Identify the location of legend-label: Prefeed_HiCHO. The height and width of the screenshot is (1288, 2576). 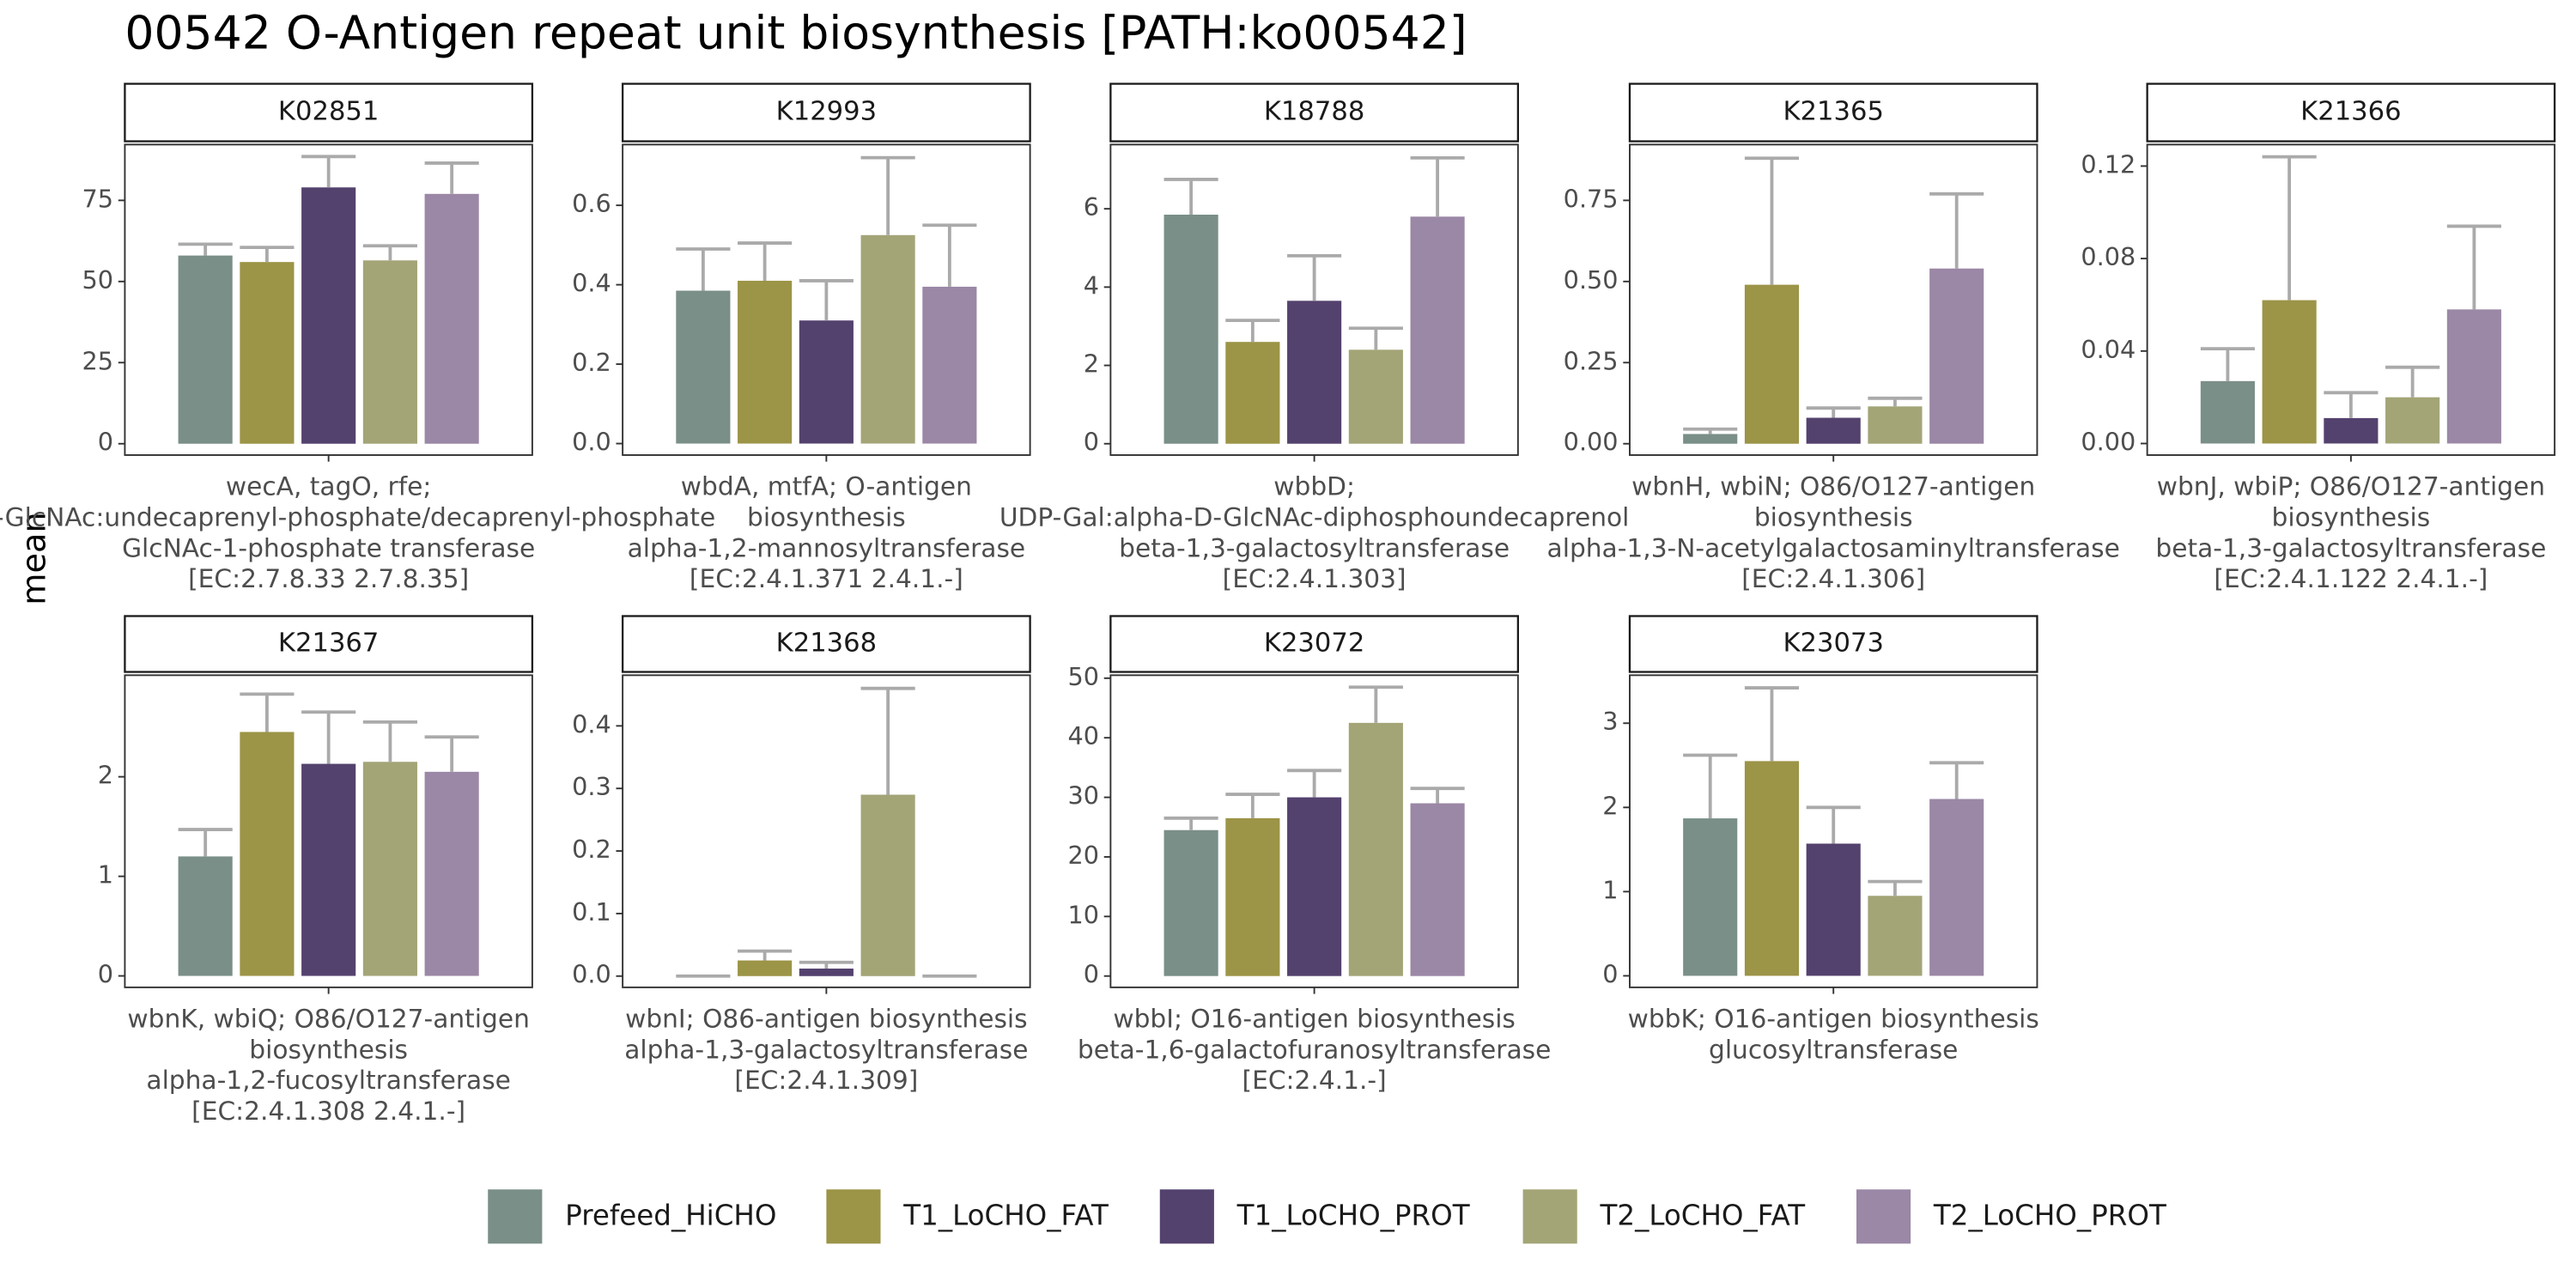
(671, 1216).